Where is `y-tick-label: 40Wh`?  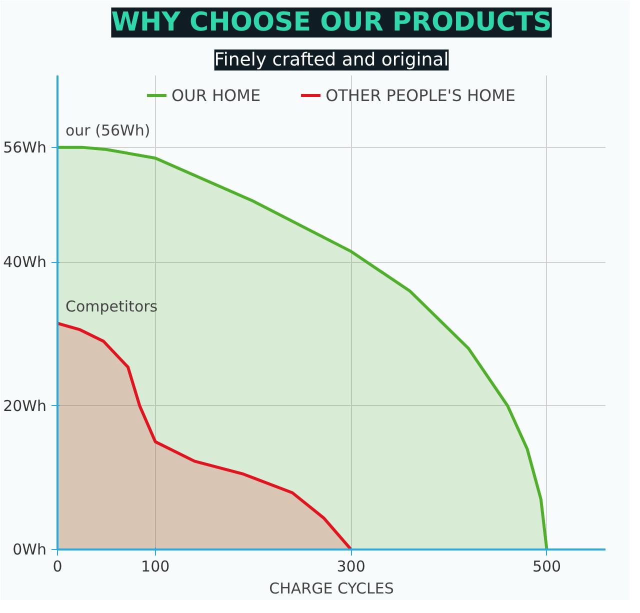
y-tick-label: 40Wh is located at coordinates (25, 262).